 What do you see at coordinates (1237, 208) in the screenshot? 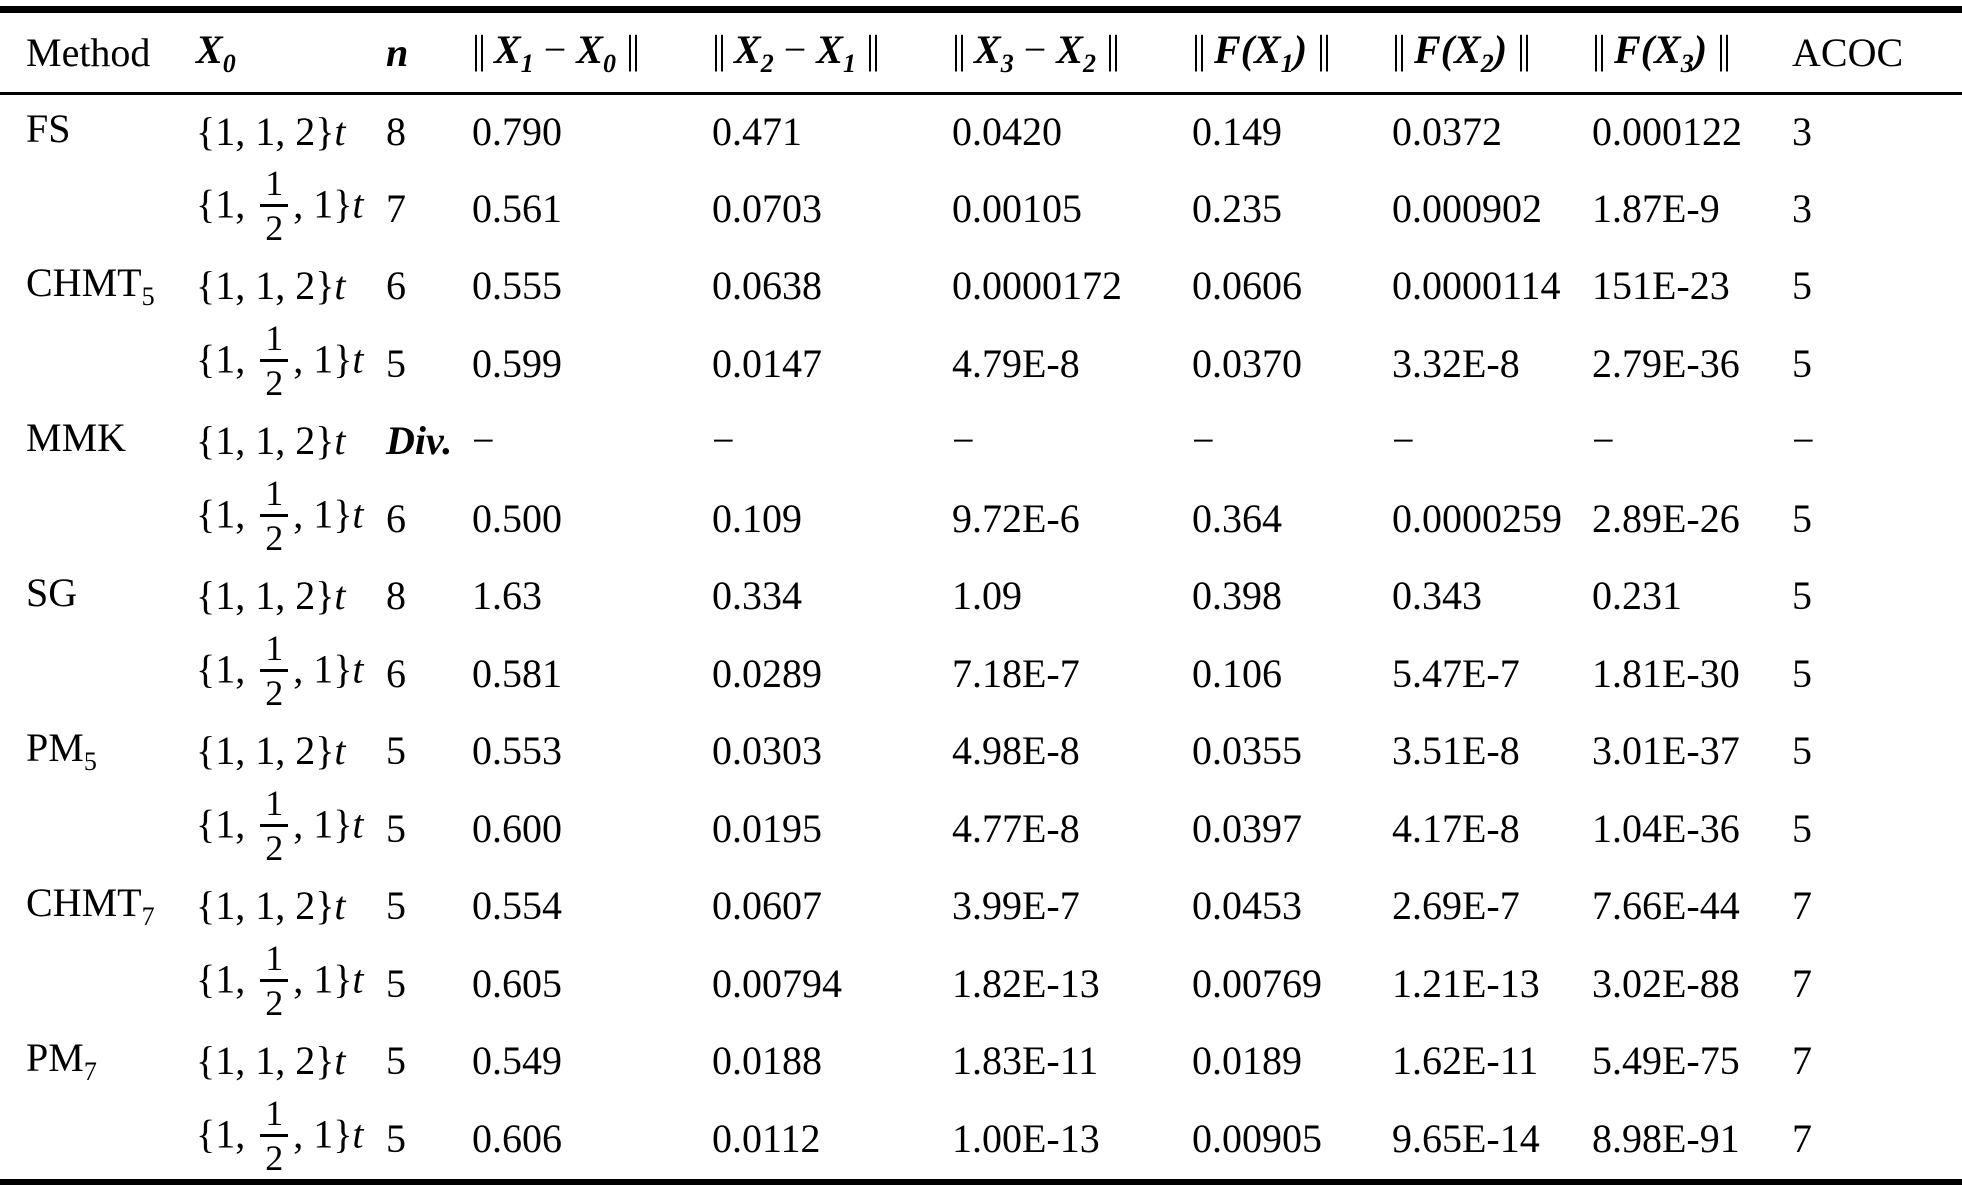
I see `value: 0.235` at bounding box center [1237, 208].